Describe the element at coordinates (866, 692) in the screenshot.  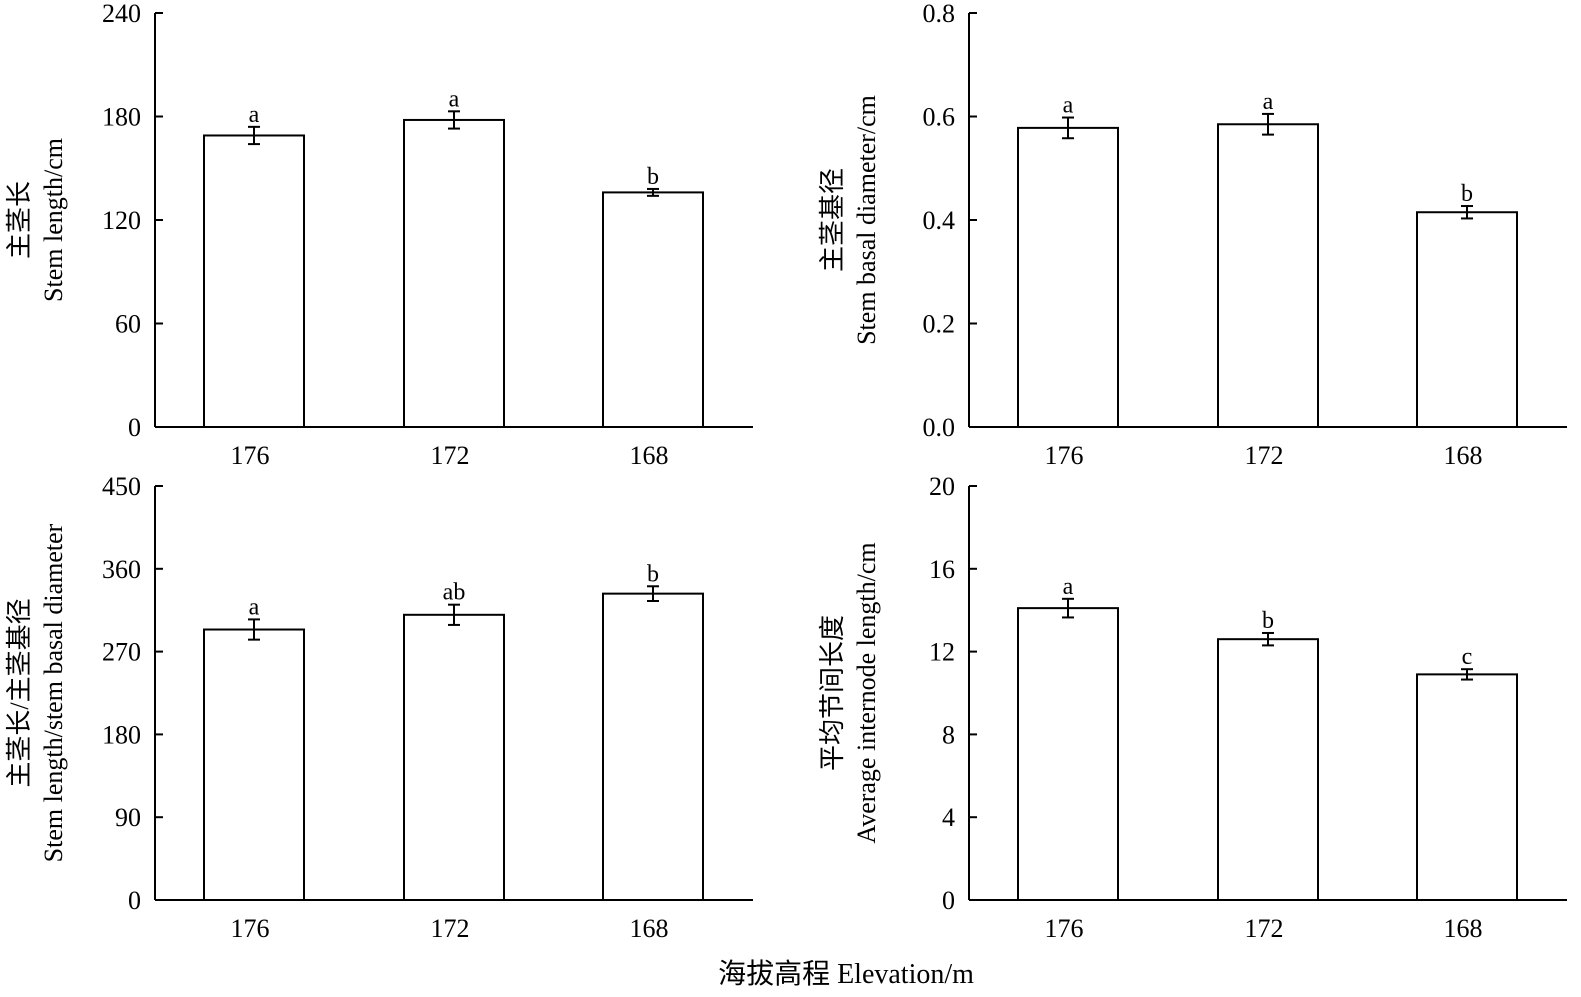
I see `y-axis-title-en: Average internode length/cm` at that location.